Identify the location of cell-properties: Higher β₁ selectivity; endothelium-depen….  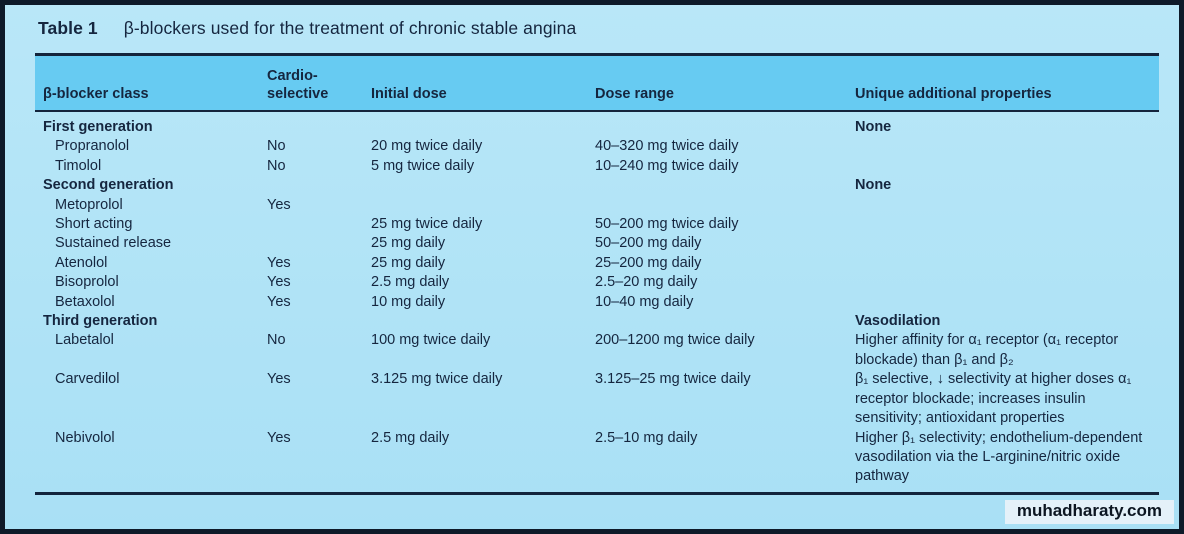
(999, 457).